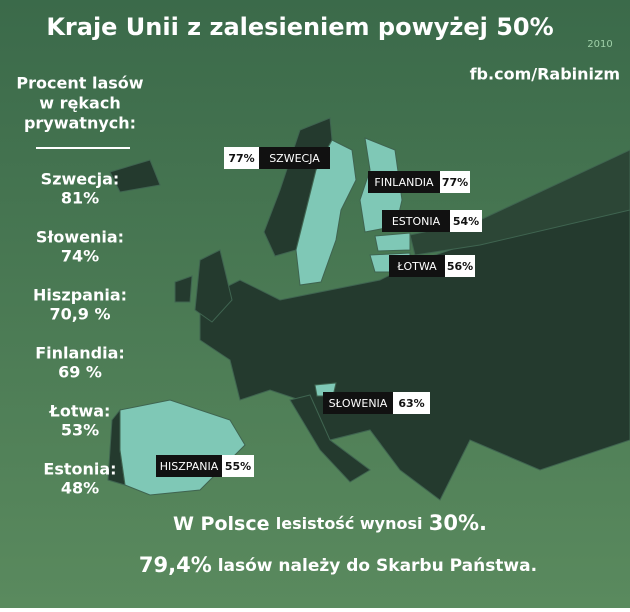 This screenshot has width=630, height=612. I want to click on sidebar-country: Słowenia:, so click(80, 237).